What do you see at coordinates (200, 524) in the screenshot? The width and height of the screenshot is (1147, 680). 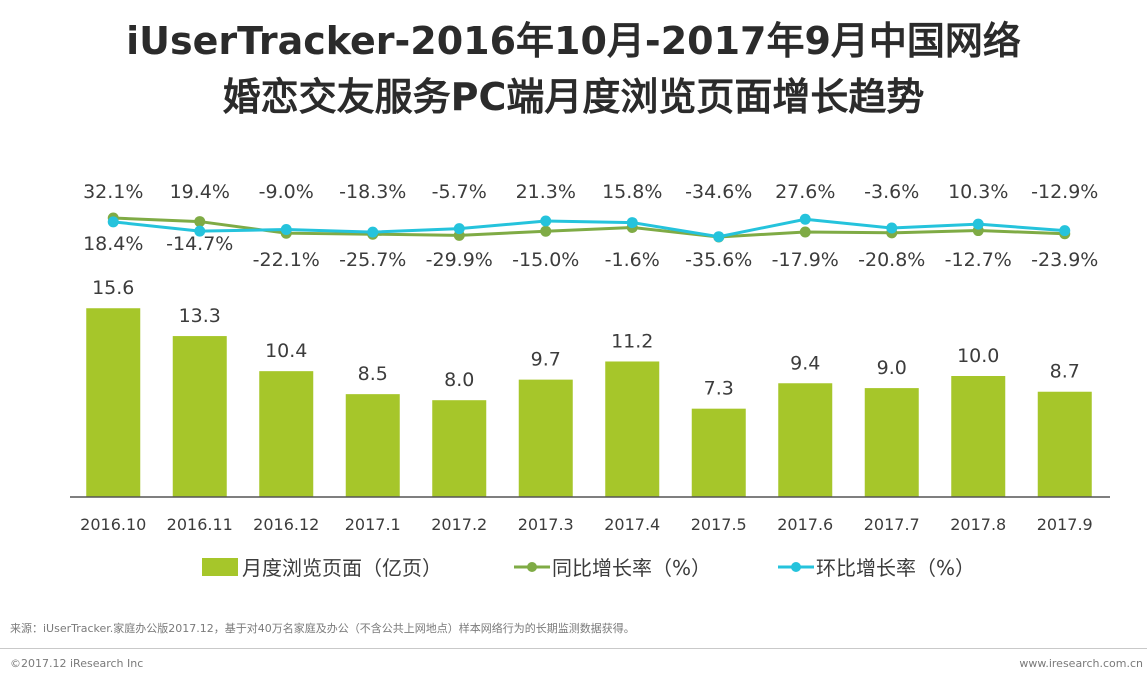 I see `x-tick-2016.11: 2016.11` at bounding box center [200, 524].